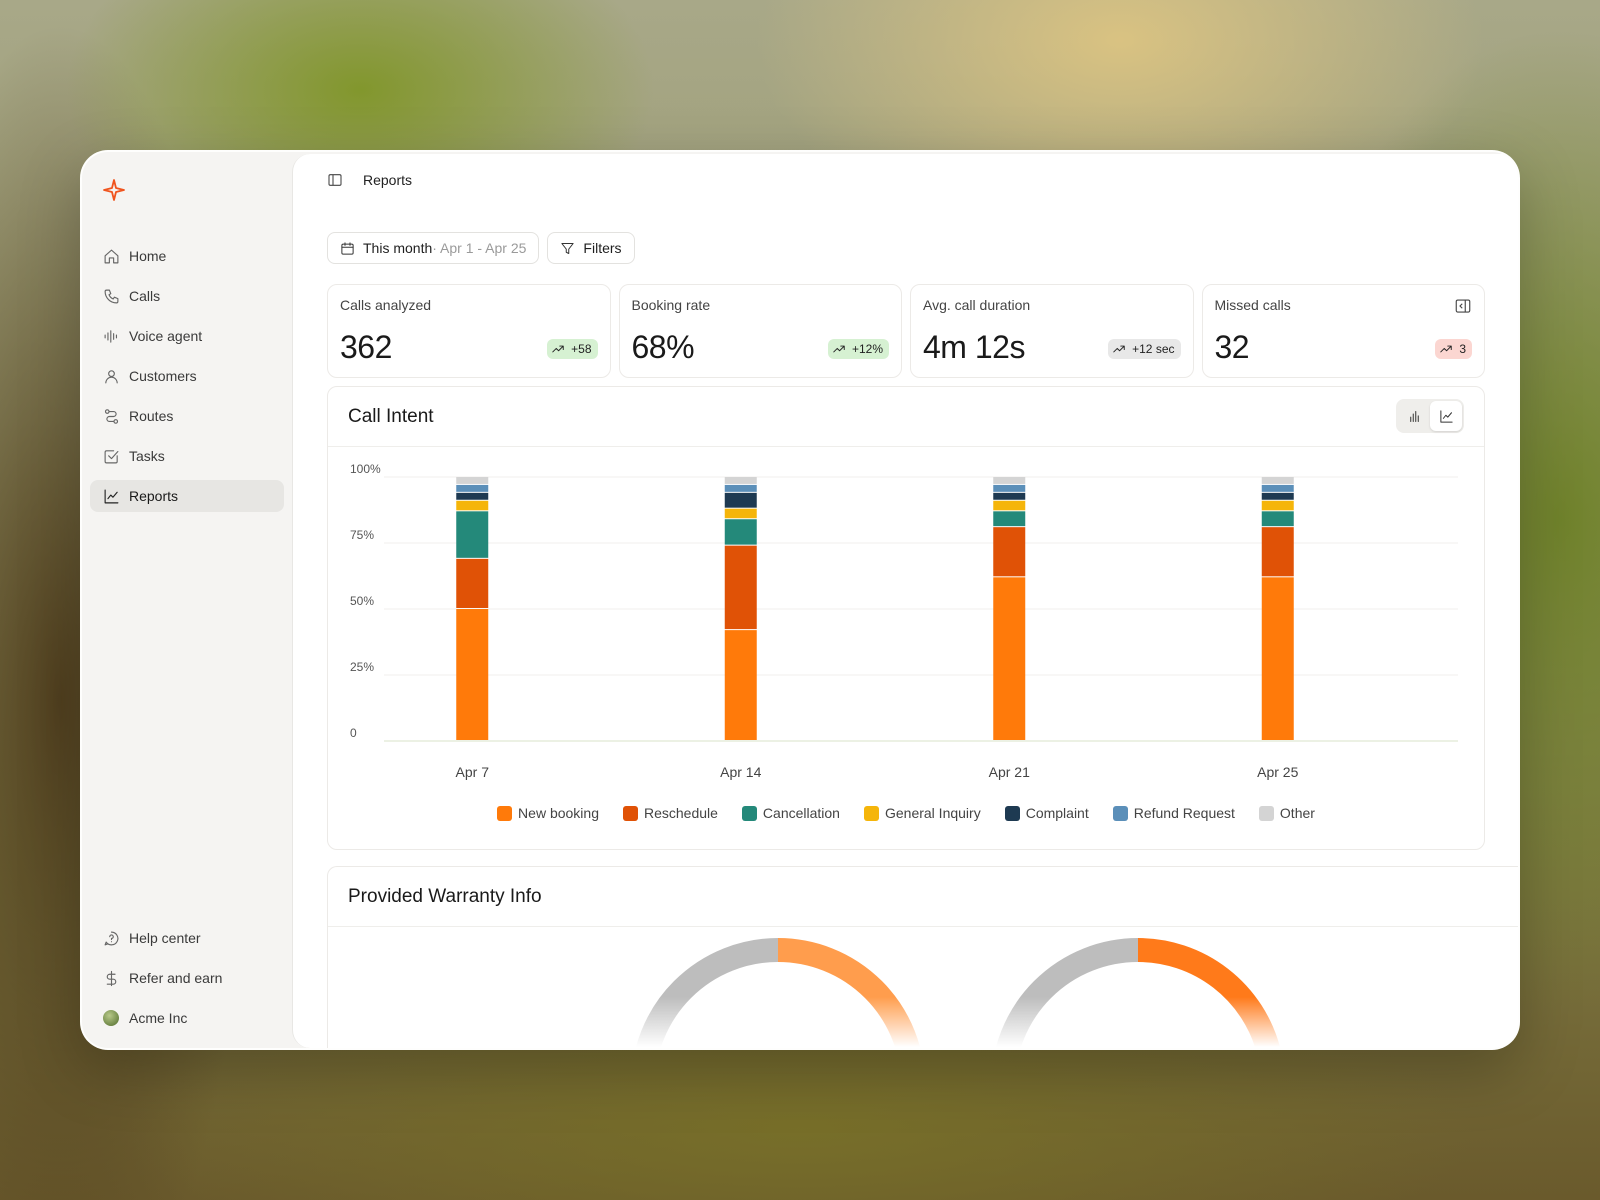 The image size is (1600, 1200). Describe the element at coordinates (932, 813) in the screenshot. I see `legend-label: General Inquiry` at that location.